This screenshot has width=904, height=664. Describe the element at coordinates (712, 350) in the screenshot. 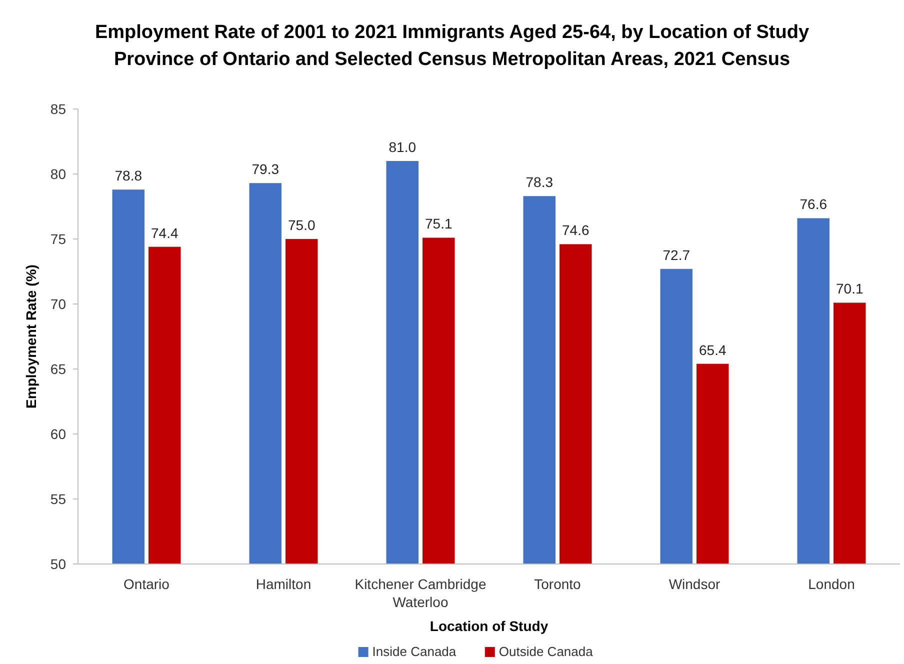

I see `data-label: 65.4` at that location.